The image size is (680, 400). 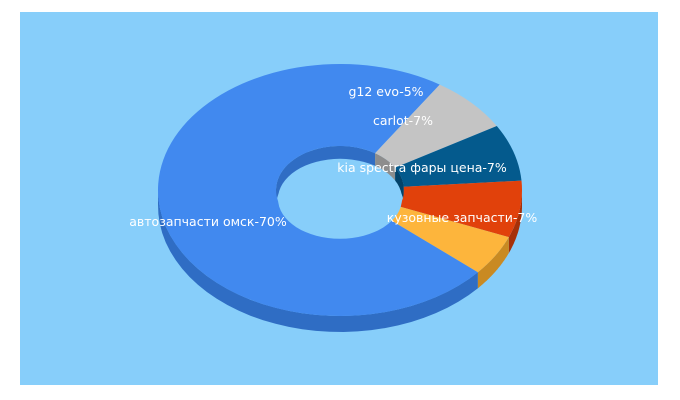 What do you see at coordinates (462, 217) in the screenshot?
I see `slice-label-1: кузовные запчасти-7%` at bounding box center [462, 217].